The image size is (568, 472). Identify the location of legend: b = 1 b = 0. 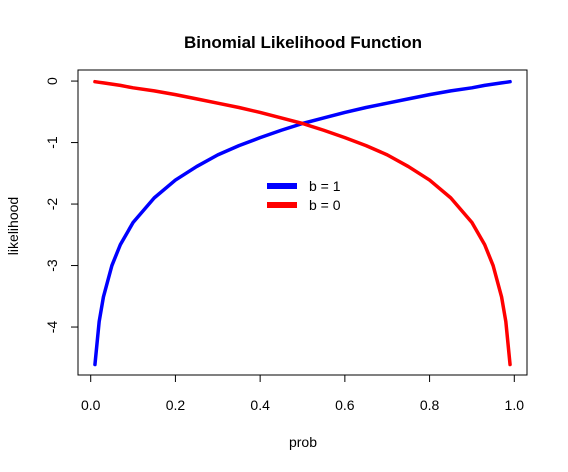
(304, 195).